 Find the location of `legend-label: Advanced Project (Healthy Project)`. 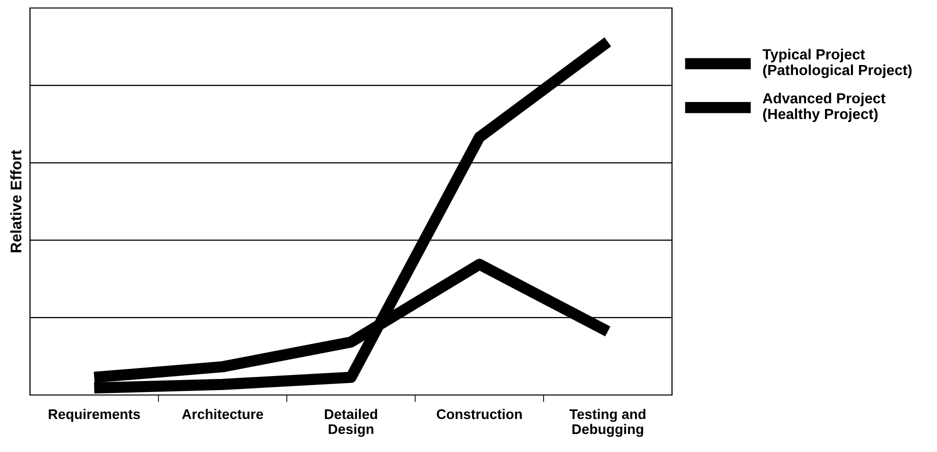

legend-label: Advanced Project (Healthy Project) is located at coordinates (824, 107).